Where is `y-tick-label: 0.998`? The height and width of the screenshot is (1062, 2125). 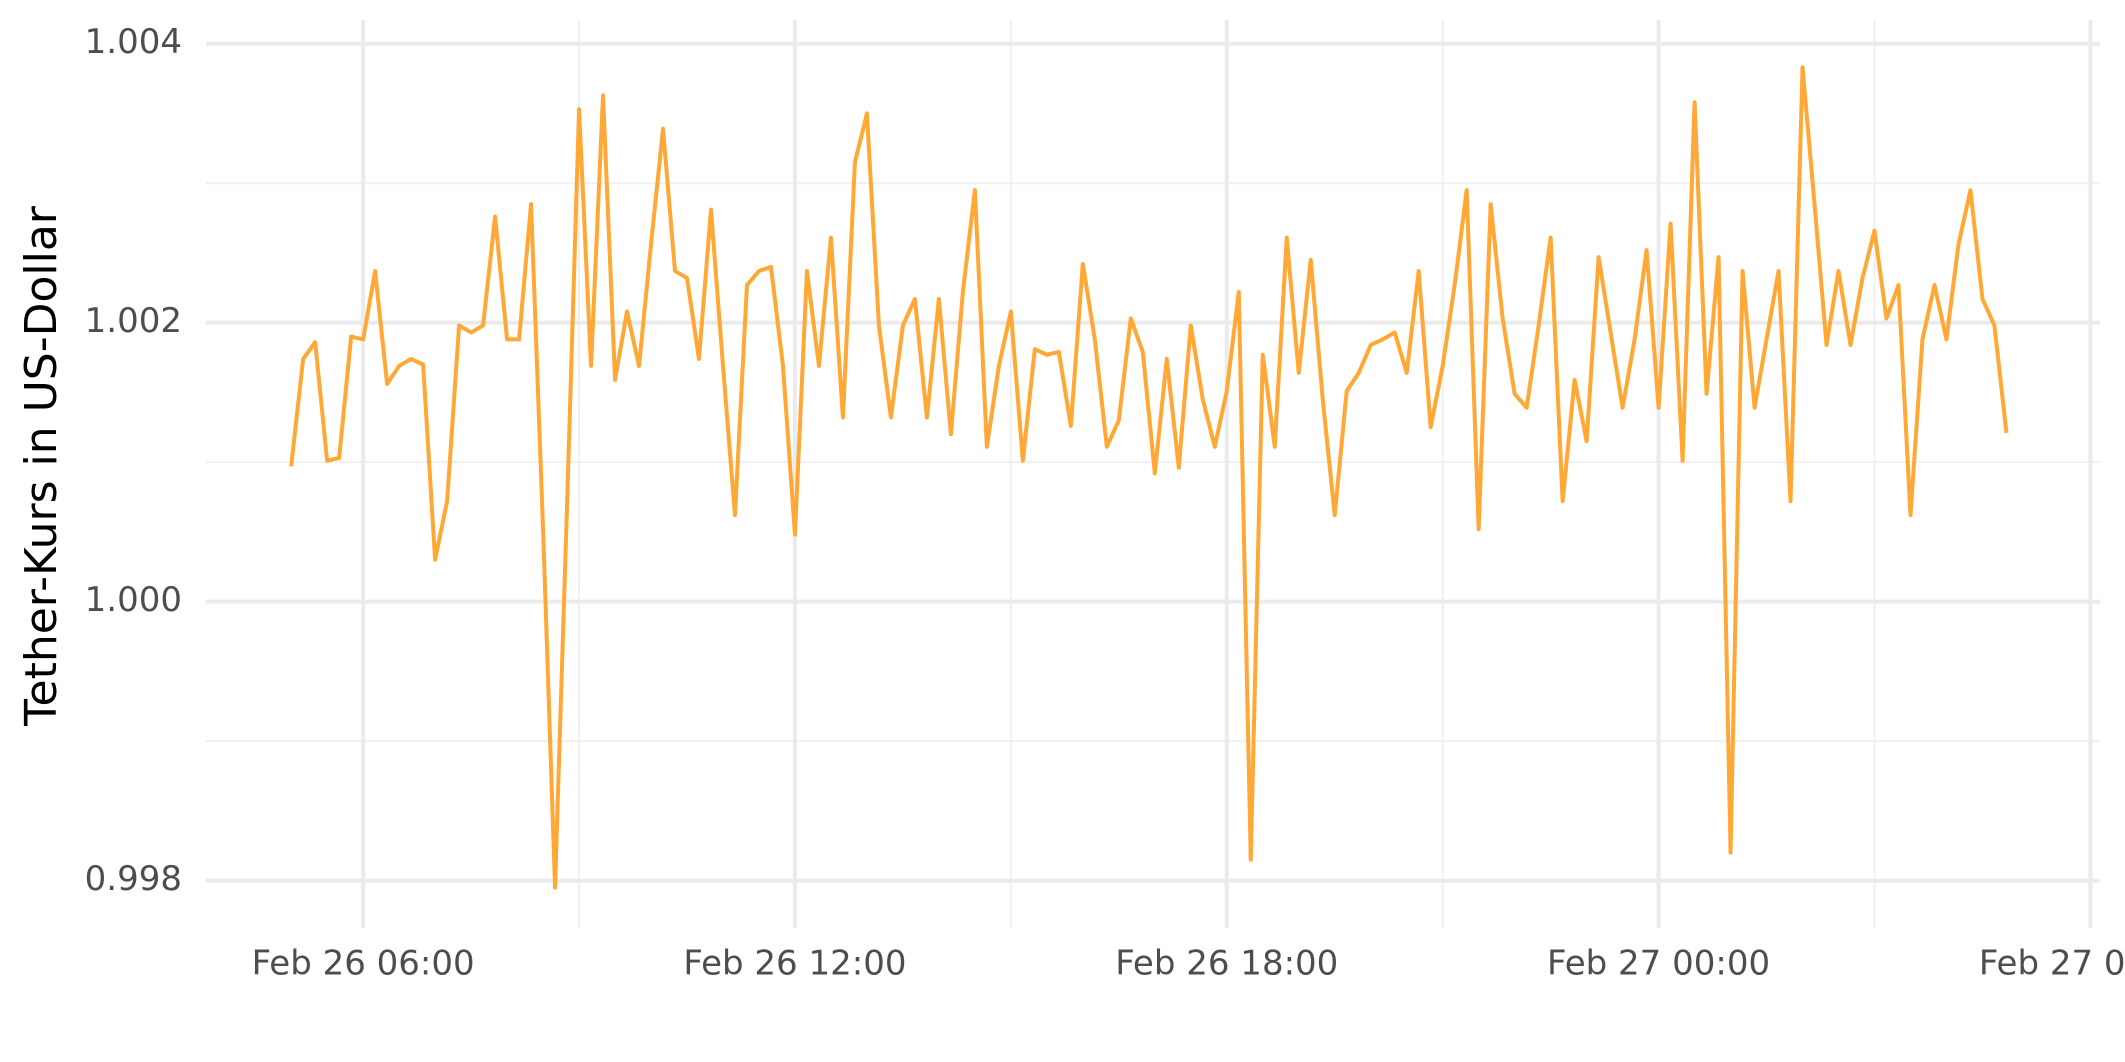 y-tick-label: 0.998 is located at coordinates (133, 879).